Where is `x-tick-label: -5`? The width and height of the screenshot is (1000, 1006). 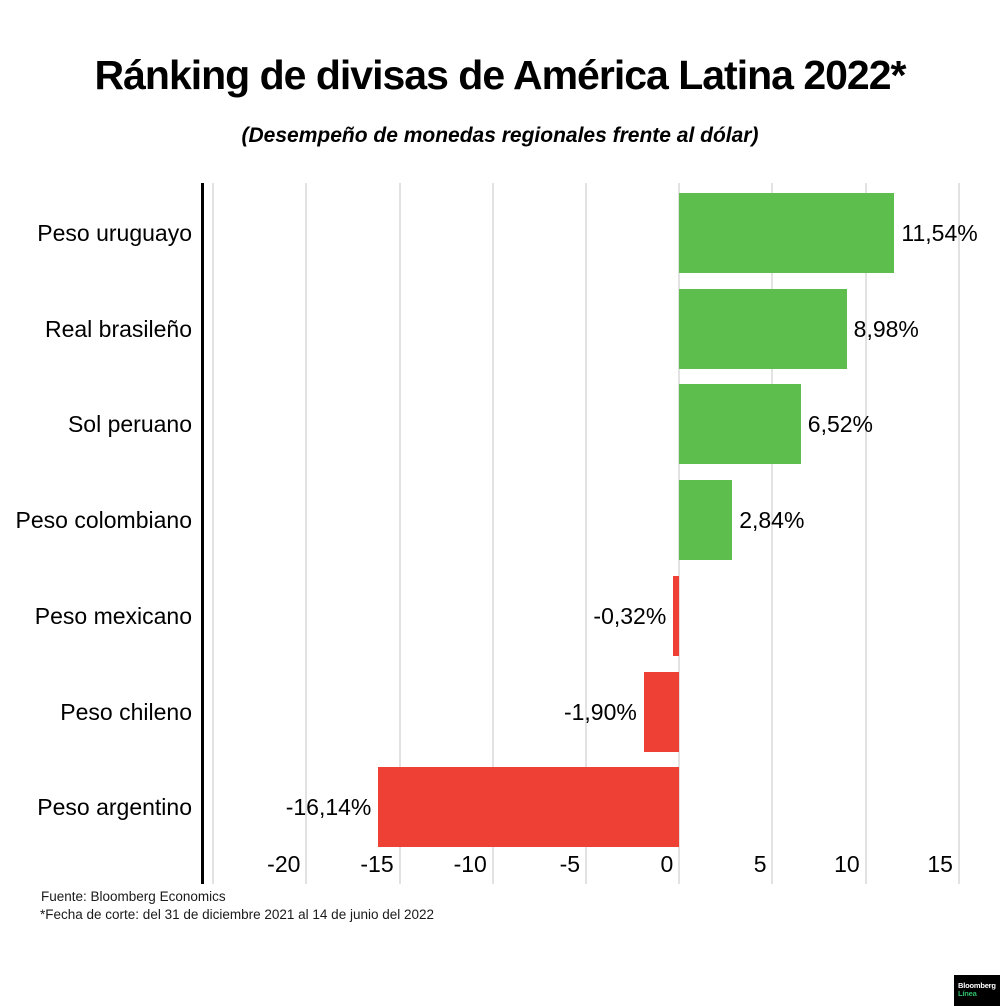
x-tick-label: -5 is located at coordinates (570, 864).